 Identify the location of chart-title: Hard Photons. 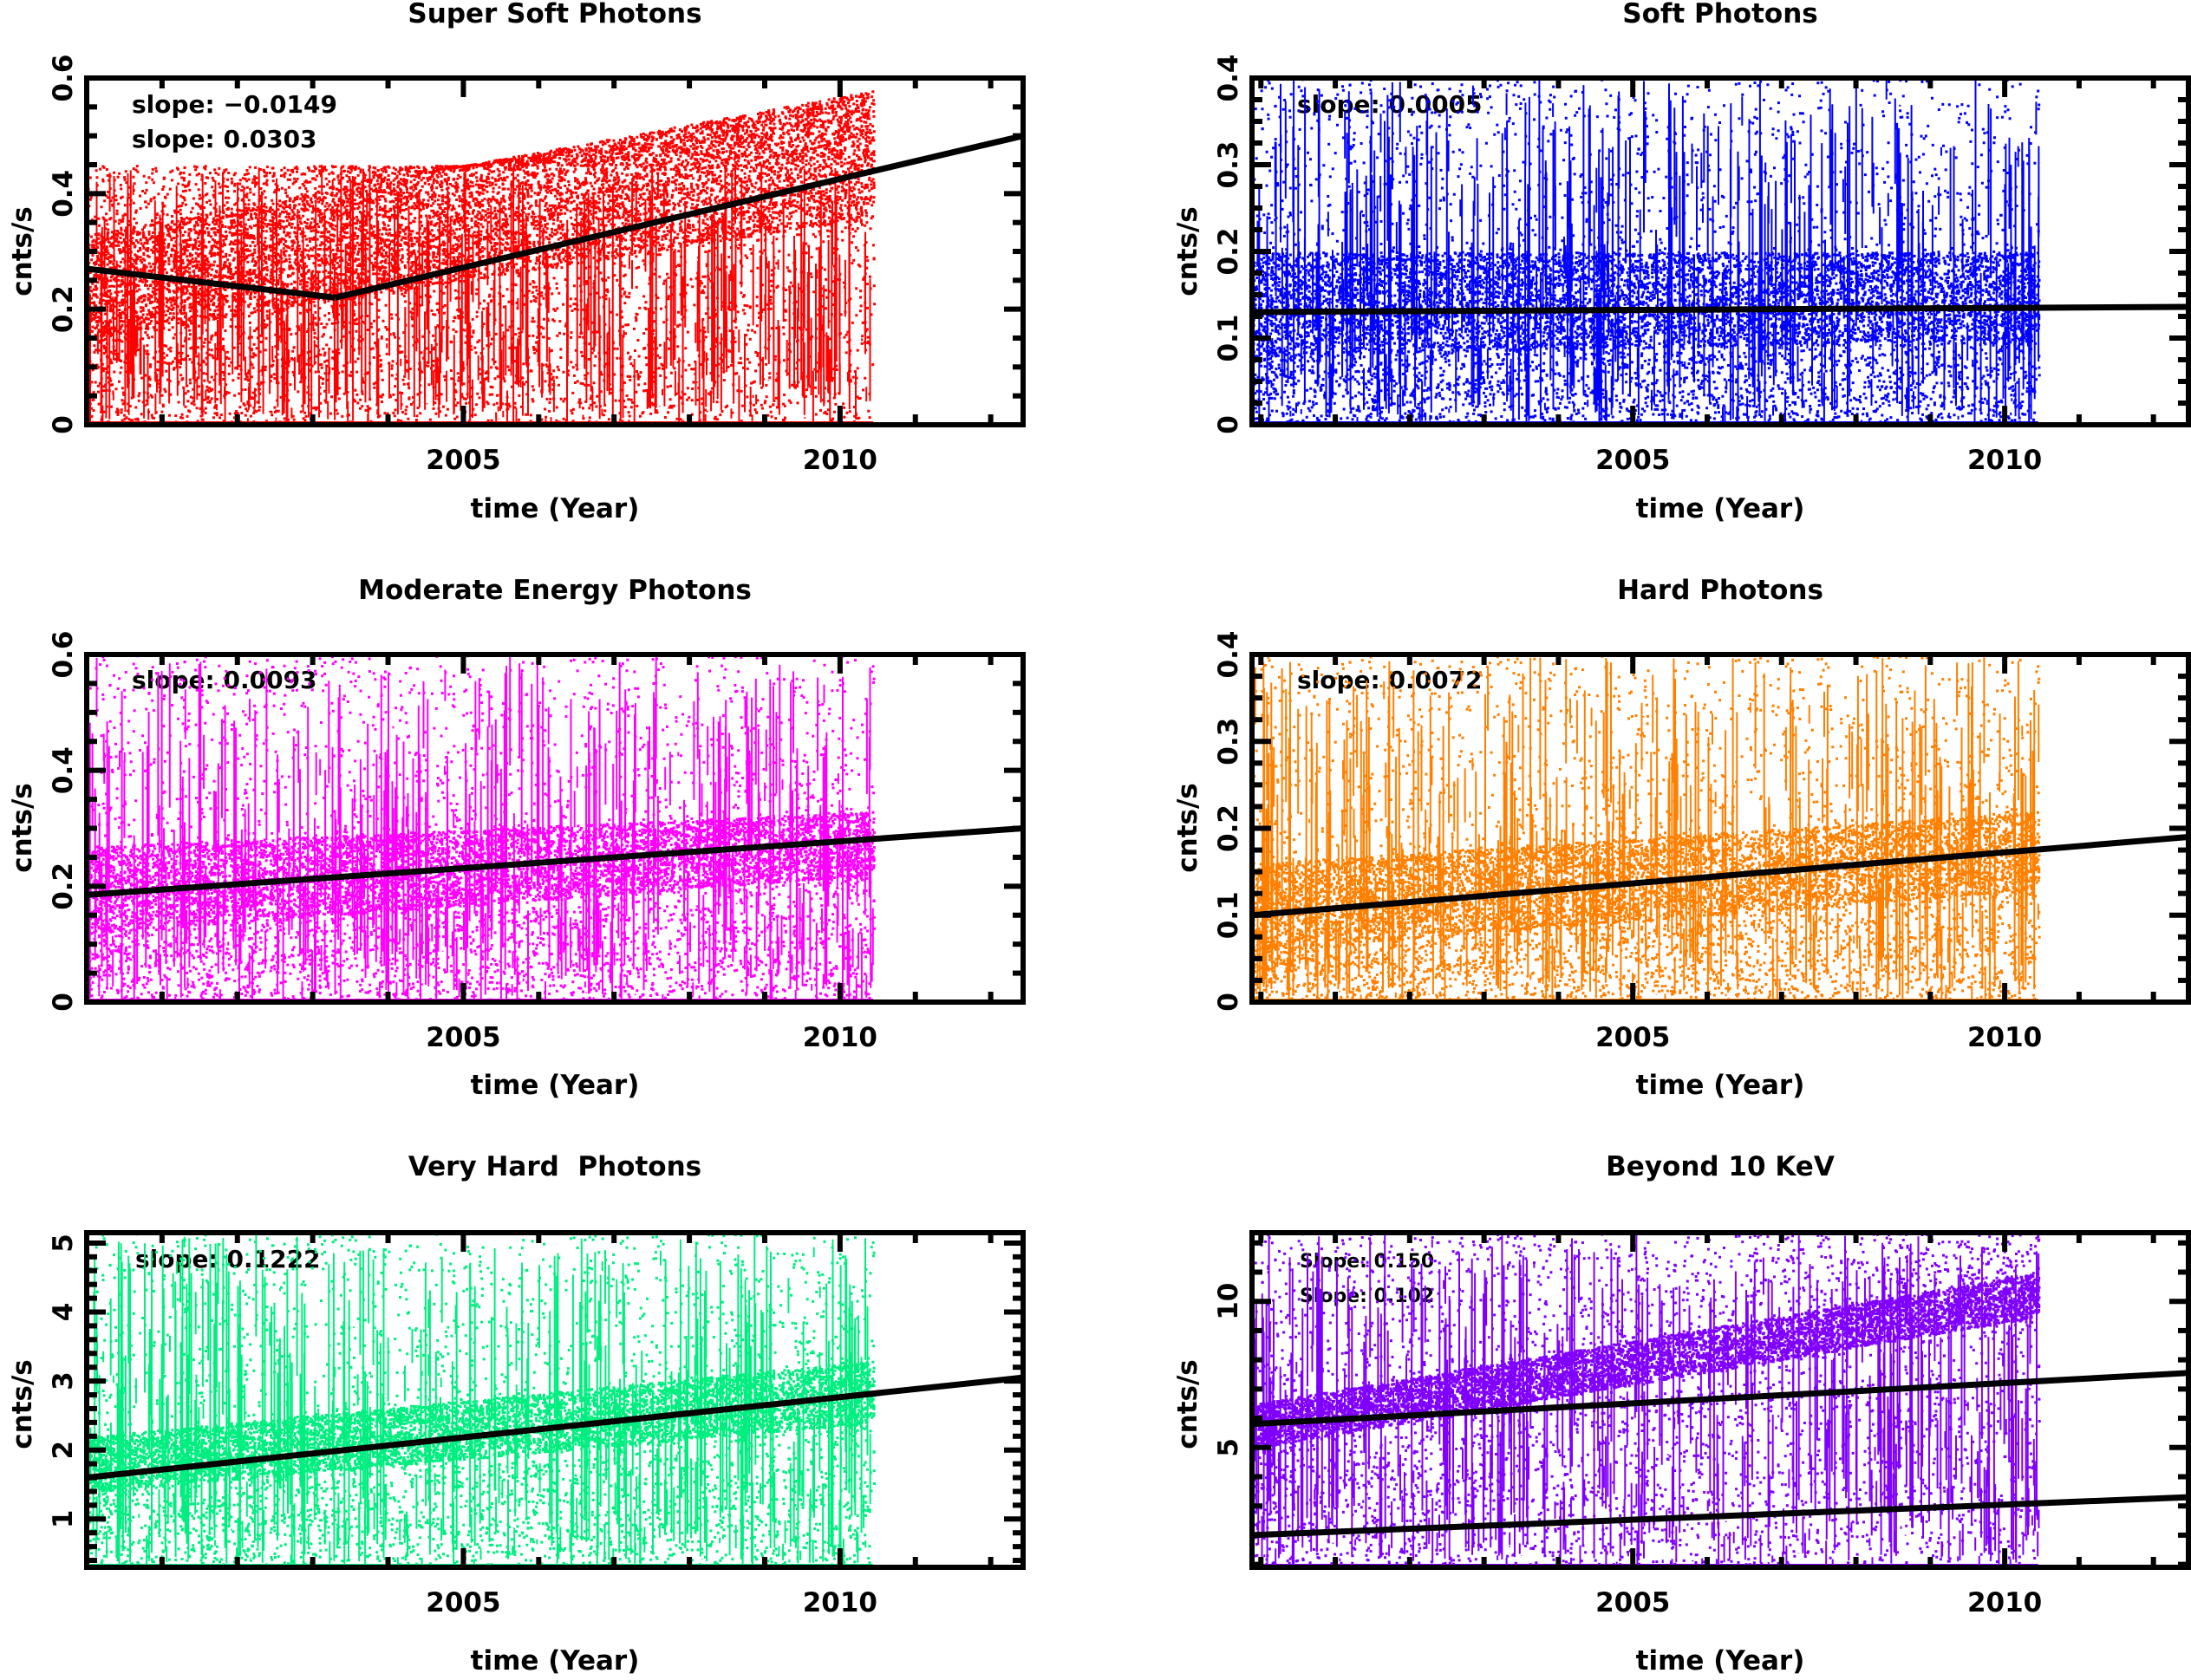
(1720, 590).